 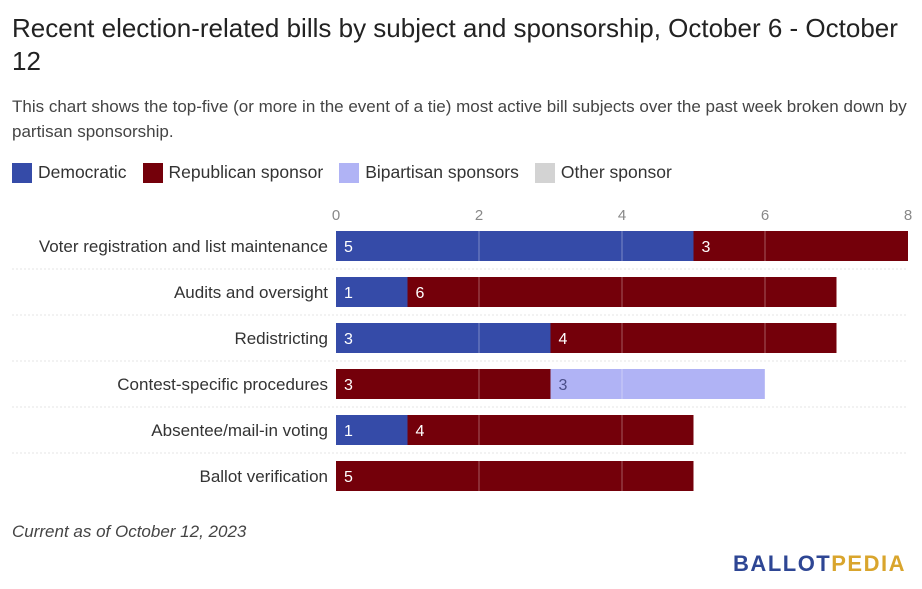 What do you see at coordinates (152, 172) in the screenshot?
I see `legend-swatch-republican` at bounding box center [152, 172].